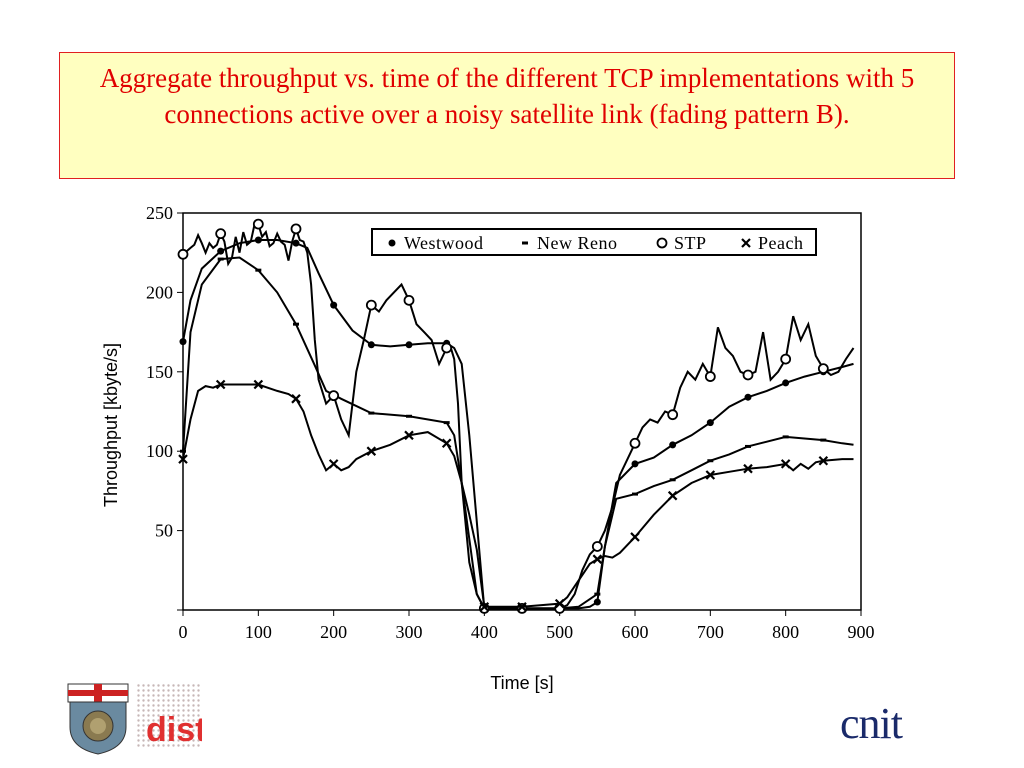 This screenshot has height=768, width=1024. Describe the element at coordinates (159, 213) in the screenshot. I see `y-tick-label: 250` at that location.